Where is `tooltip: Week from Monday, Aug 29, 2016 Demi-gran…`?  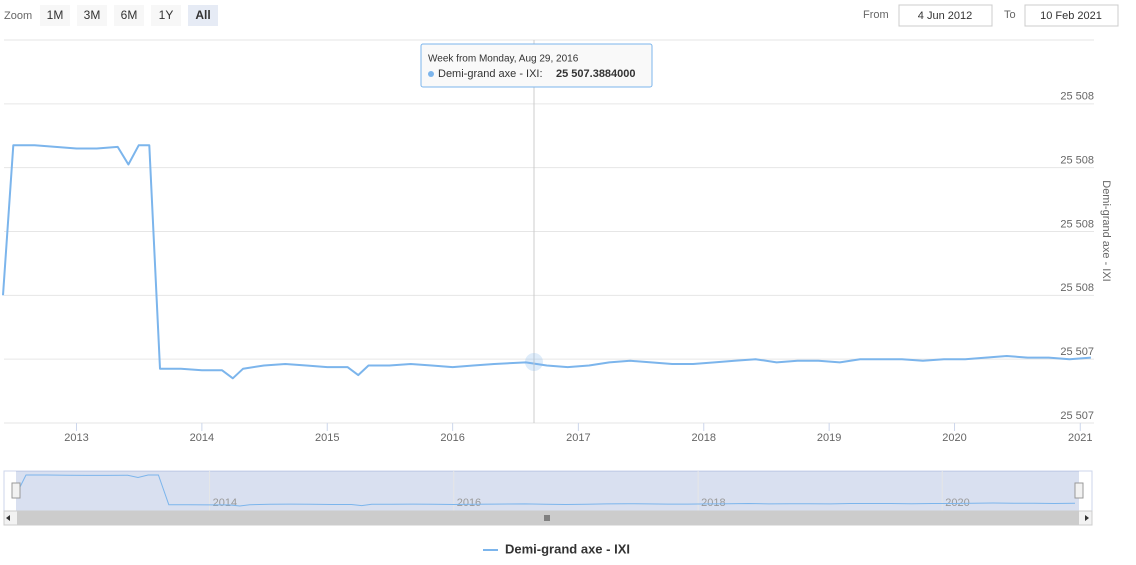 tooltip: Week from Monday, Aug 29, 2016 Demi-gran… is located at coordinates (536, 65).